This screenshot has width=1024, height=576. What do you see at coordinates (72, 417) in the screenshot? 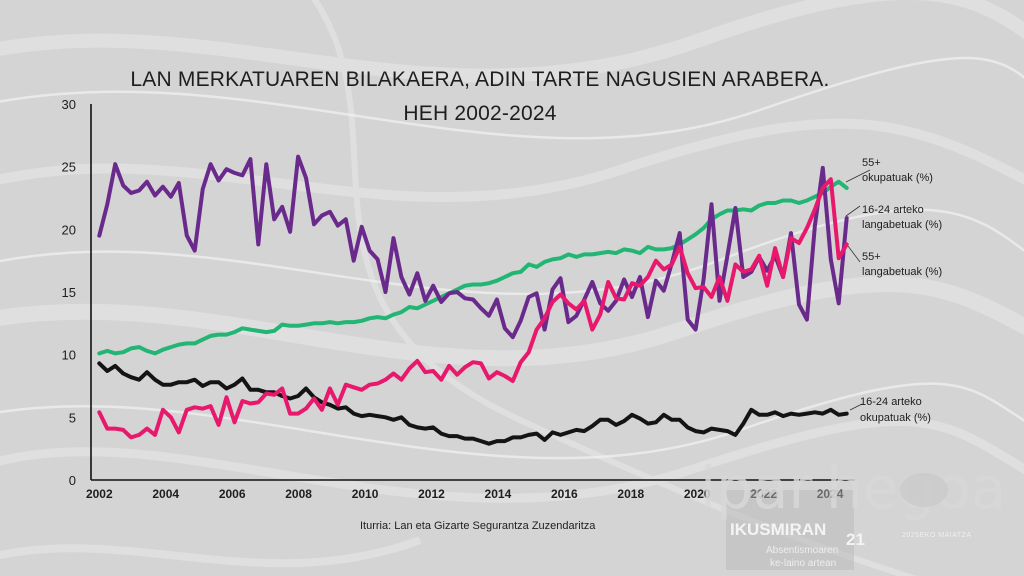
I see `y-tick-label: 5` at bounding box center [72, 417].